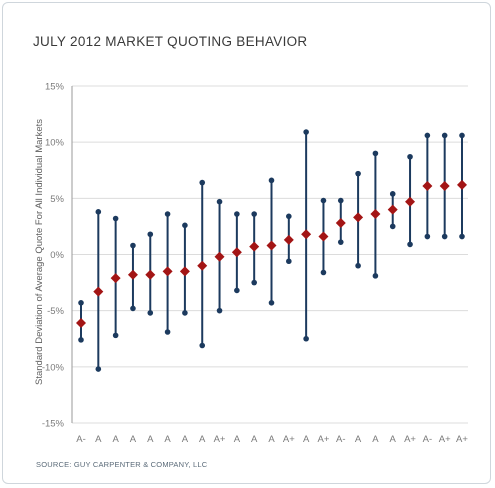  Describe the element at coordinates (53, 424) in the screenshot. I see `y-tick-label: -15%` at that location.